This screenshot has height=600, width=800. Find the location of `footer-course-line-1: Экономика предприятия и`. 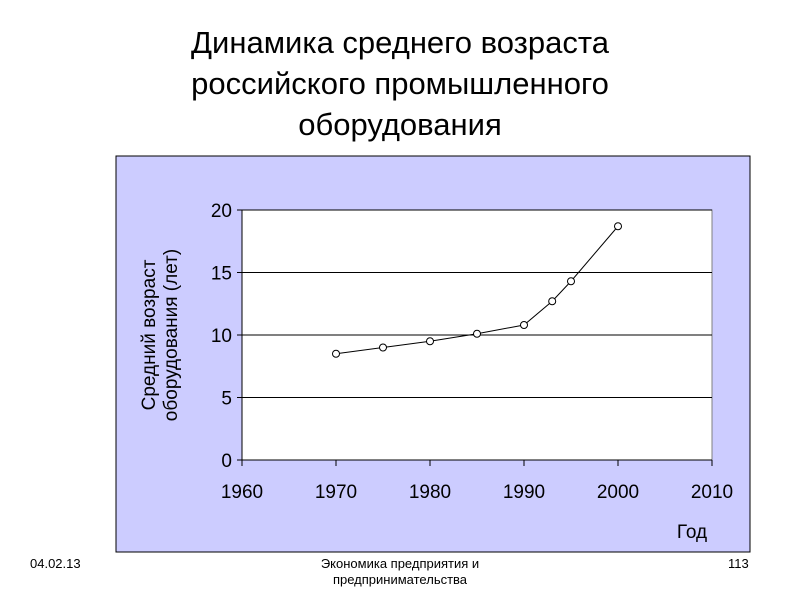

footer-course-line-1: Экономика предприятия и is located at coordinates (400, 563).